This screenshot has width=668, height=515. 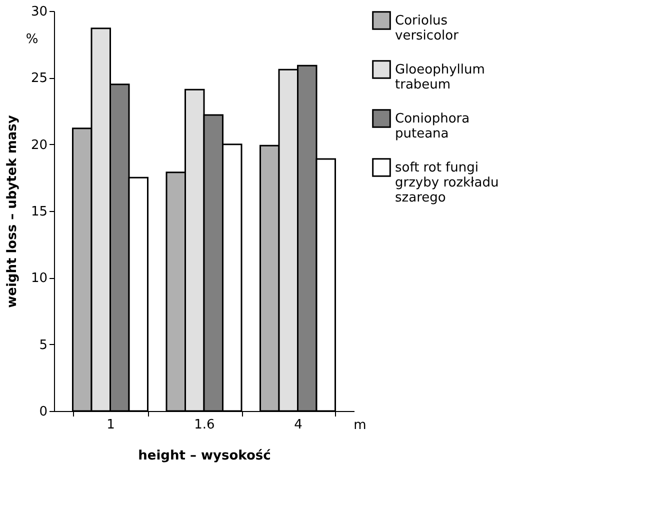 What do you see at coordinates (12, 211) in the screenshot?
I see `y-axis-title: weight loss – ubytek masy` at bounding box center [12, 211].